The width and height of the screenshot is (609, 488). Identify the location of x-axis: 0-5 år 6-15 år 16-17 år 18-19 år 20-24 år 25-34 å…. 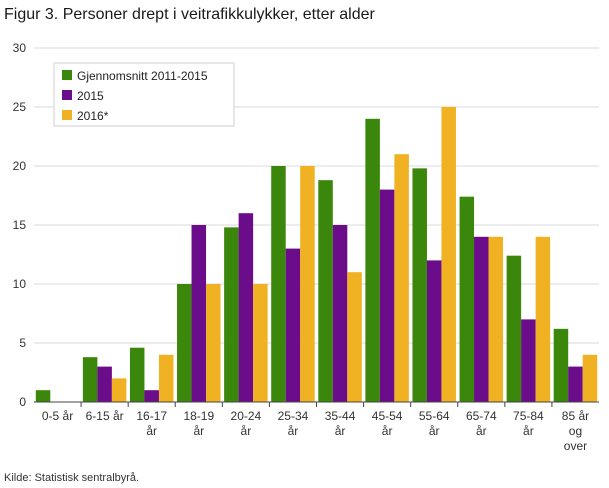
(316, 427).